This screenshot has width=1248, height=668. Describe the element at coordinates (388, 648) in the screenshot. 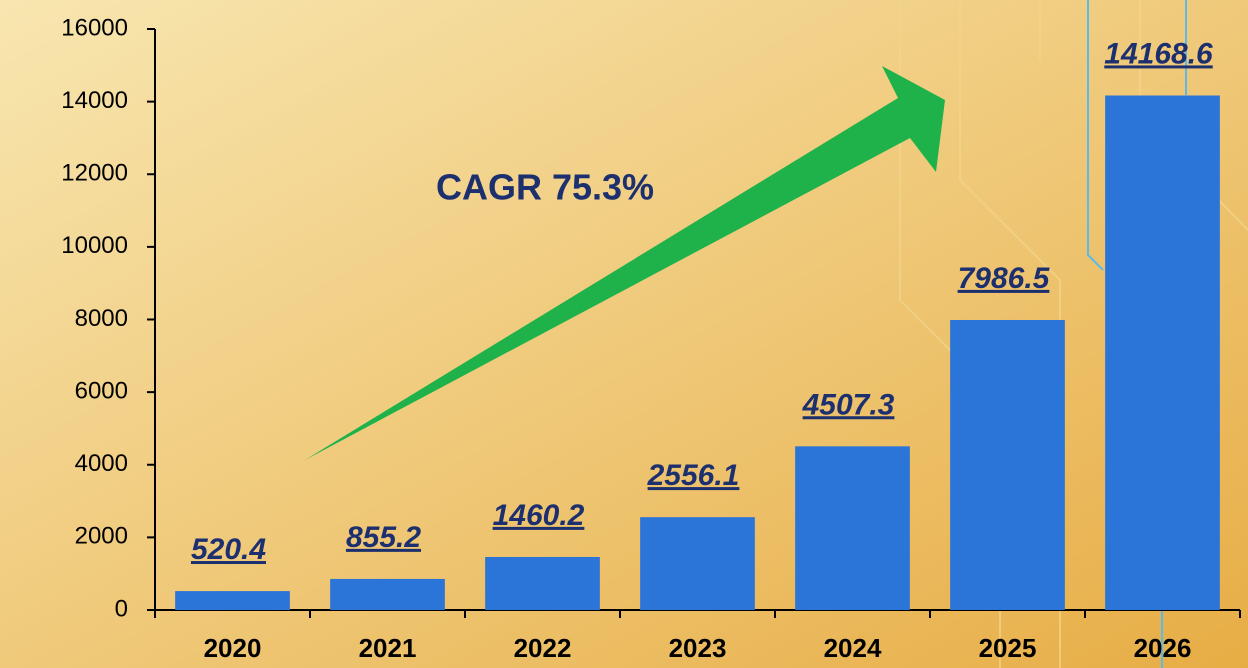

I see `x-tick-label: 2021` at that location.